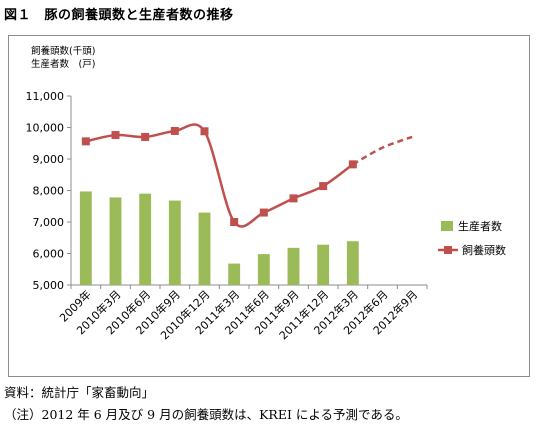 The height and width of the screenshot is (431, 540). I want to click on y-tick-label: 11,000, so click(45, 96).